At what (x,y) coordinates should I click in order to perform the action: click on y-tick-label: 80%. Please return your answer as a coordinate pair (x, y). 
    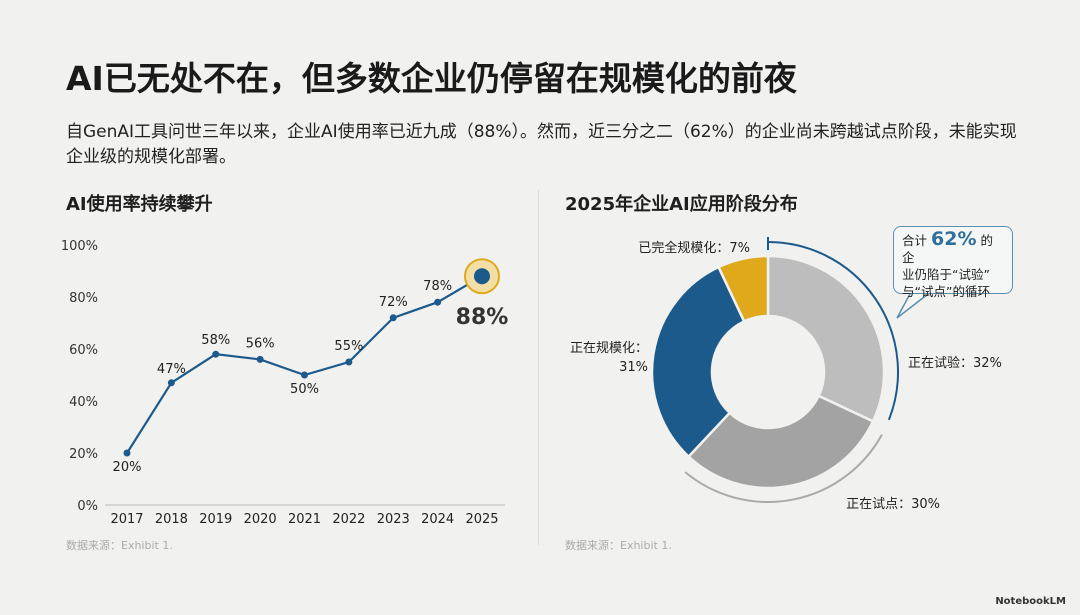
    Looking at the image, I should click on (83, 298).